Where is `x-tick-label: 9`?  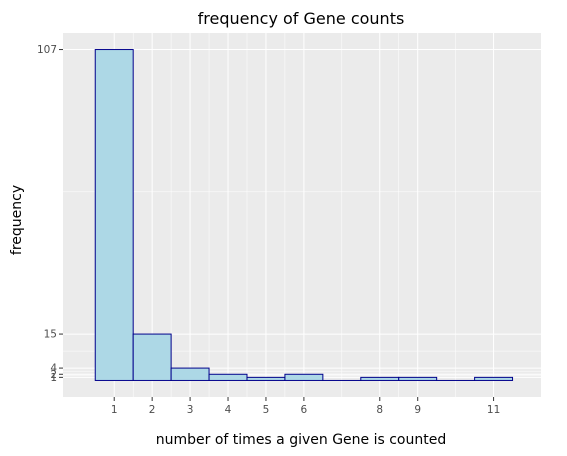 x-tick-label: 9 is located at coordinates (417, 410).